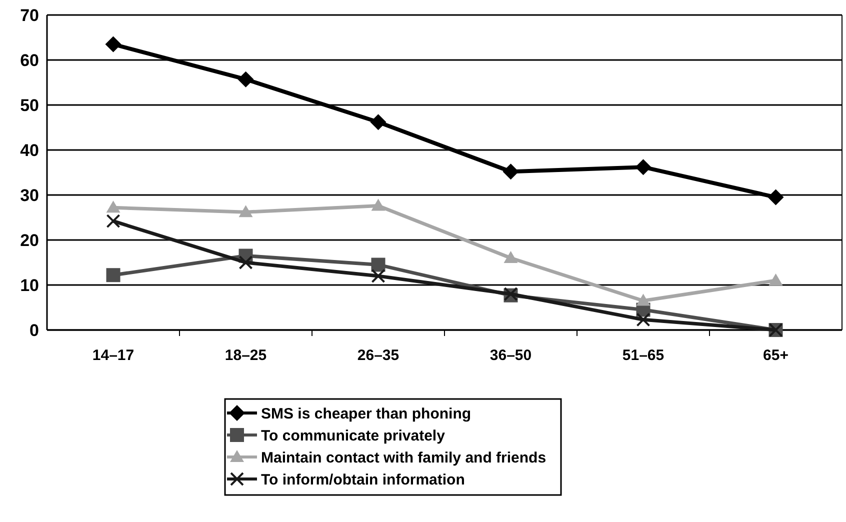  I want to click on legend-label: SMS is cheaper than phoning, so click(366, 413).